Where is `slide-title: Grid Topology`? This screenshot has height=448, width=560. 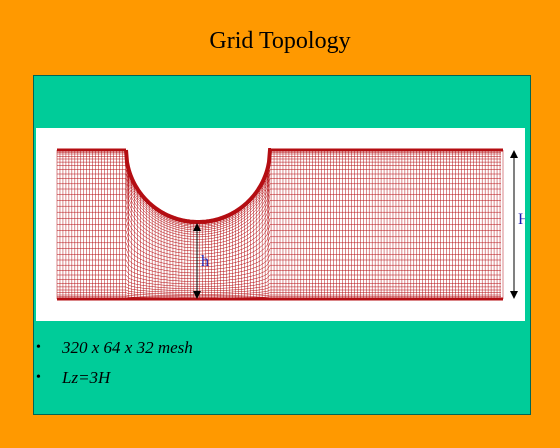 slide-title: Grid Topology is located at coordinates (280, 41).